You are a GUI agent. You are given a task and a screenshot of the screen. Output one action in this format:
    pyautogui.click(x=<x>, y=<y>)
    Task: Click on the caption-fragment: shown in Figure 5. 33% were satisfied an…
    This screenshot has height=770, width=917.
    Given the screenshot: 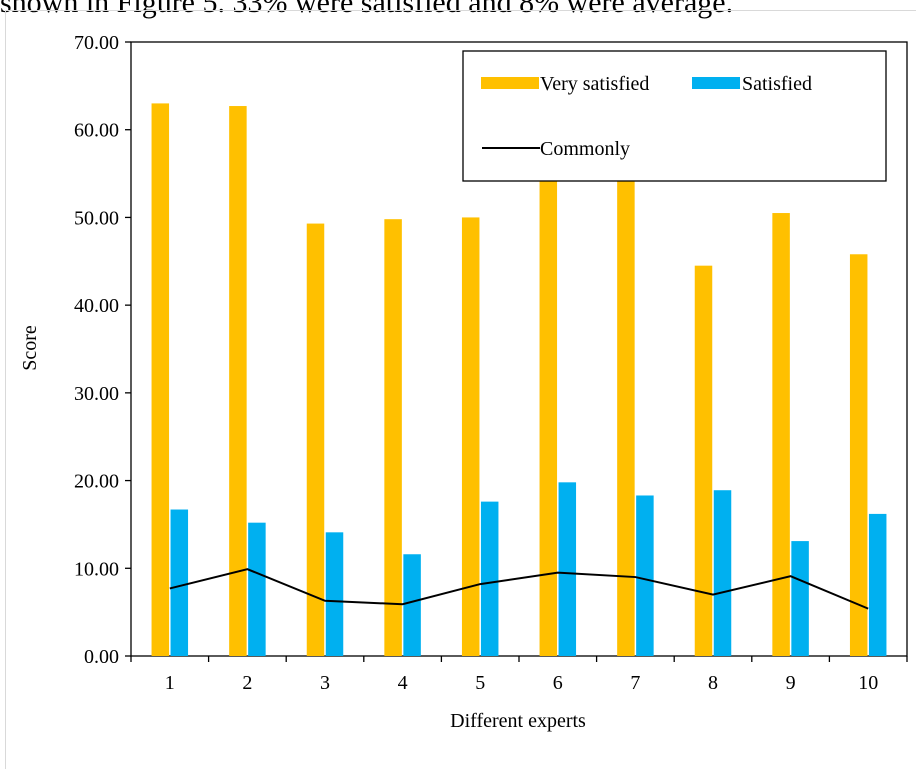 What is the action you would take?
    pyautogui.click(x=367, y=9)
    